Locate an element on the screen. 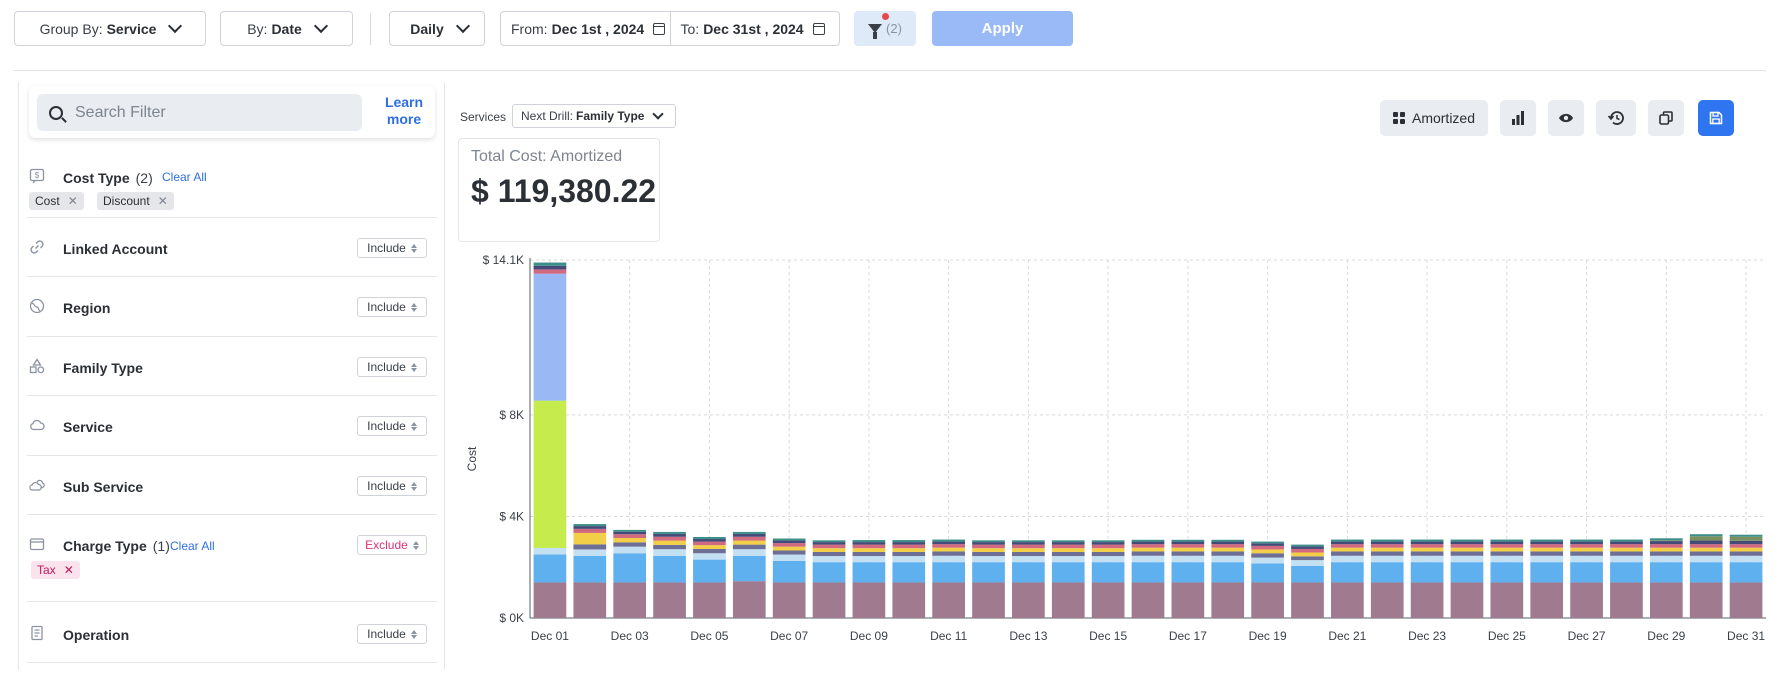 This screenshot has width=1780, height=675. search-input is located at coordinates (208, 112).